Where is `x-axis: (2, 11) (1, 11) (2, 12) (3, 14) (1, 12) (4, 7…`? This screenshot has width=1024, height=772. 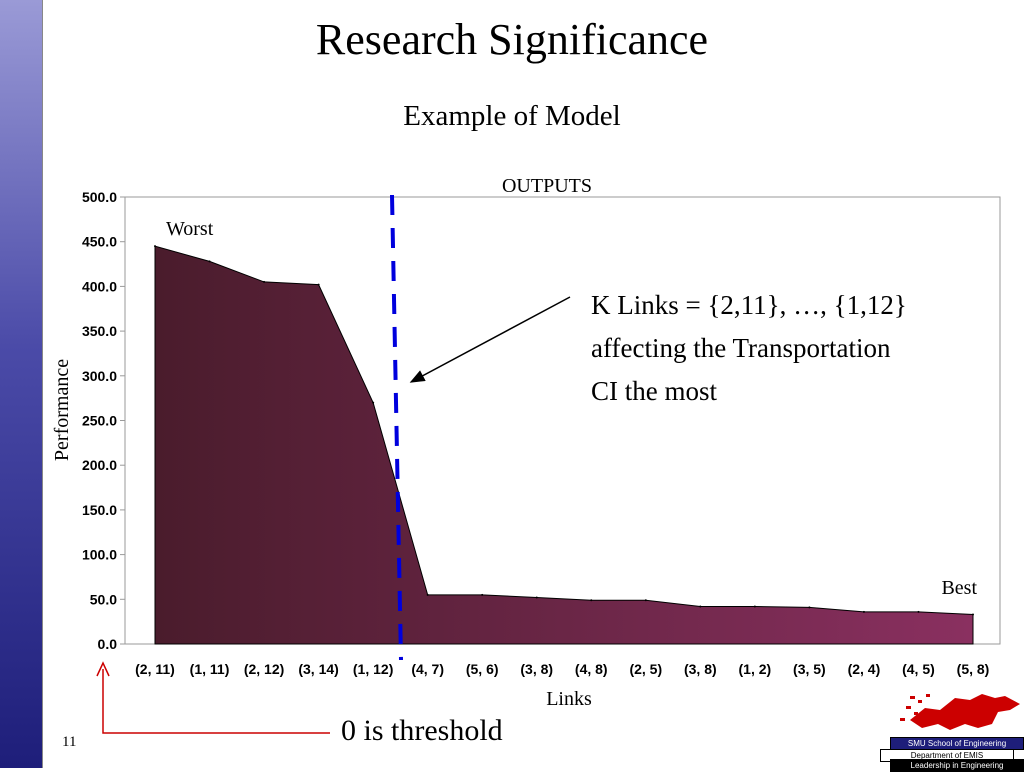 x-axis: (2, 11) (1, 11) (2, 12) (3, 14) (1, 12) (4, 7… is located at coordinates (562, 669).